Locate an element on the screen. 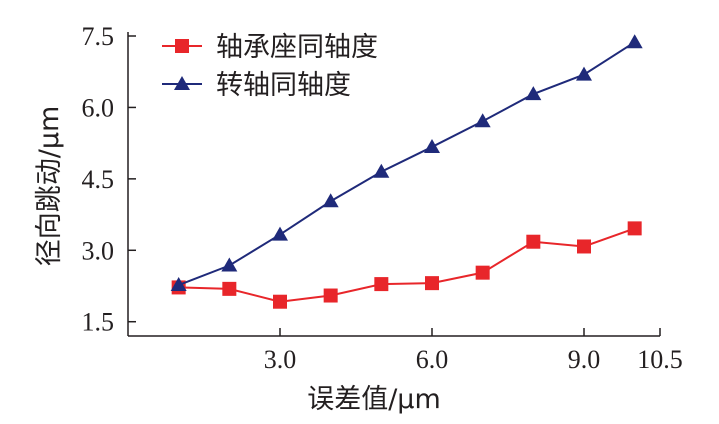  x-tick-label: 10.5 is located at coordinates (660, 359).